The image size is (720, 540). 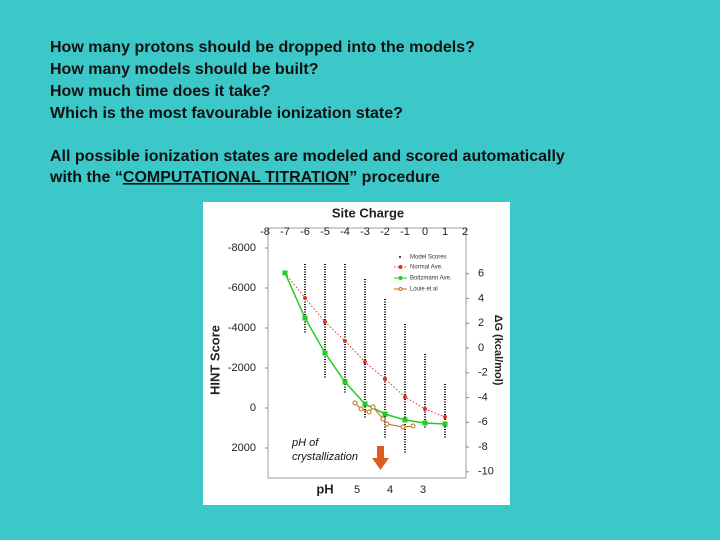 I want to click on legend-label: Model Scores, so click(x=428, y=258).